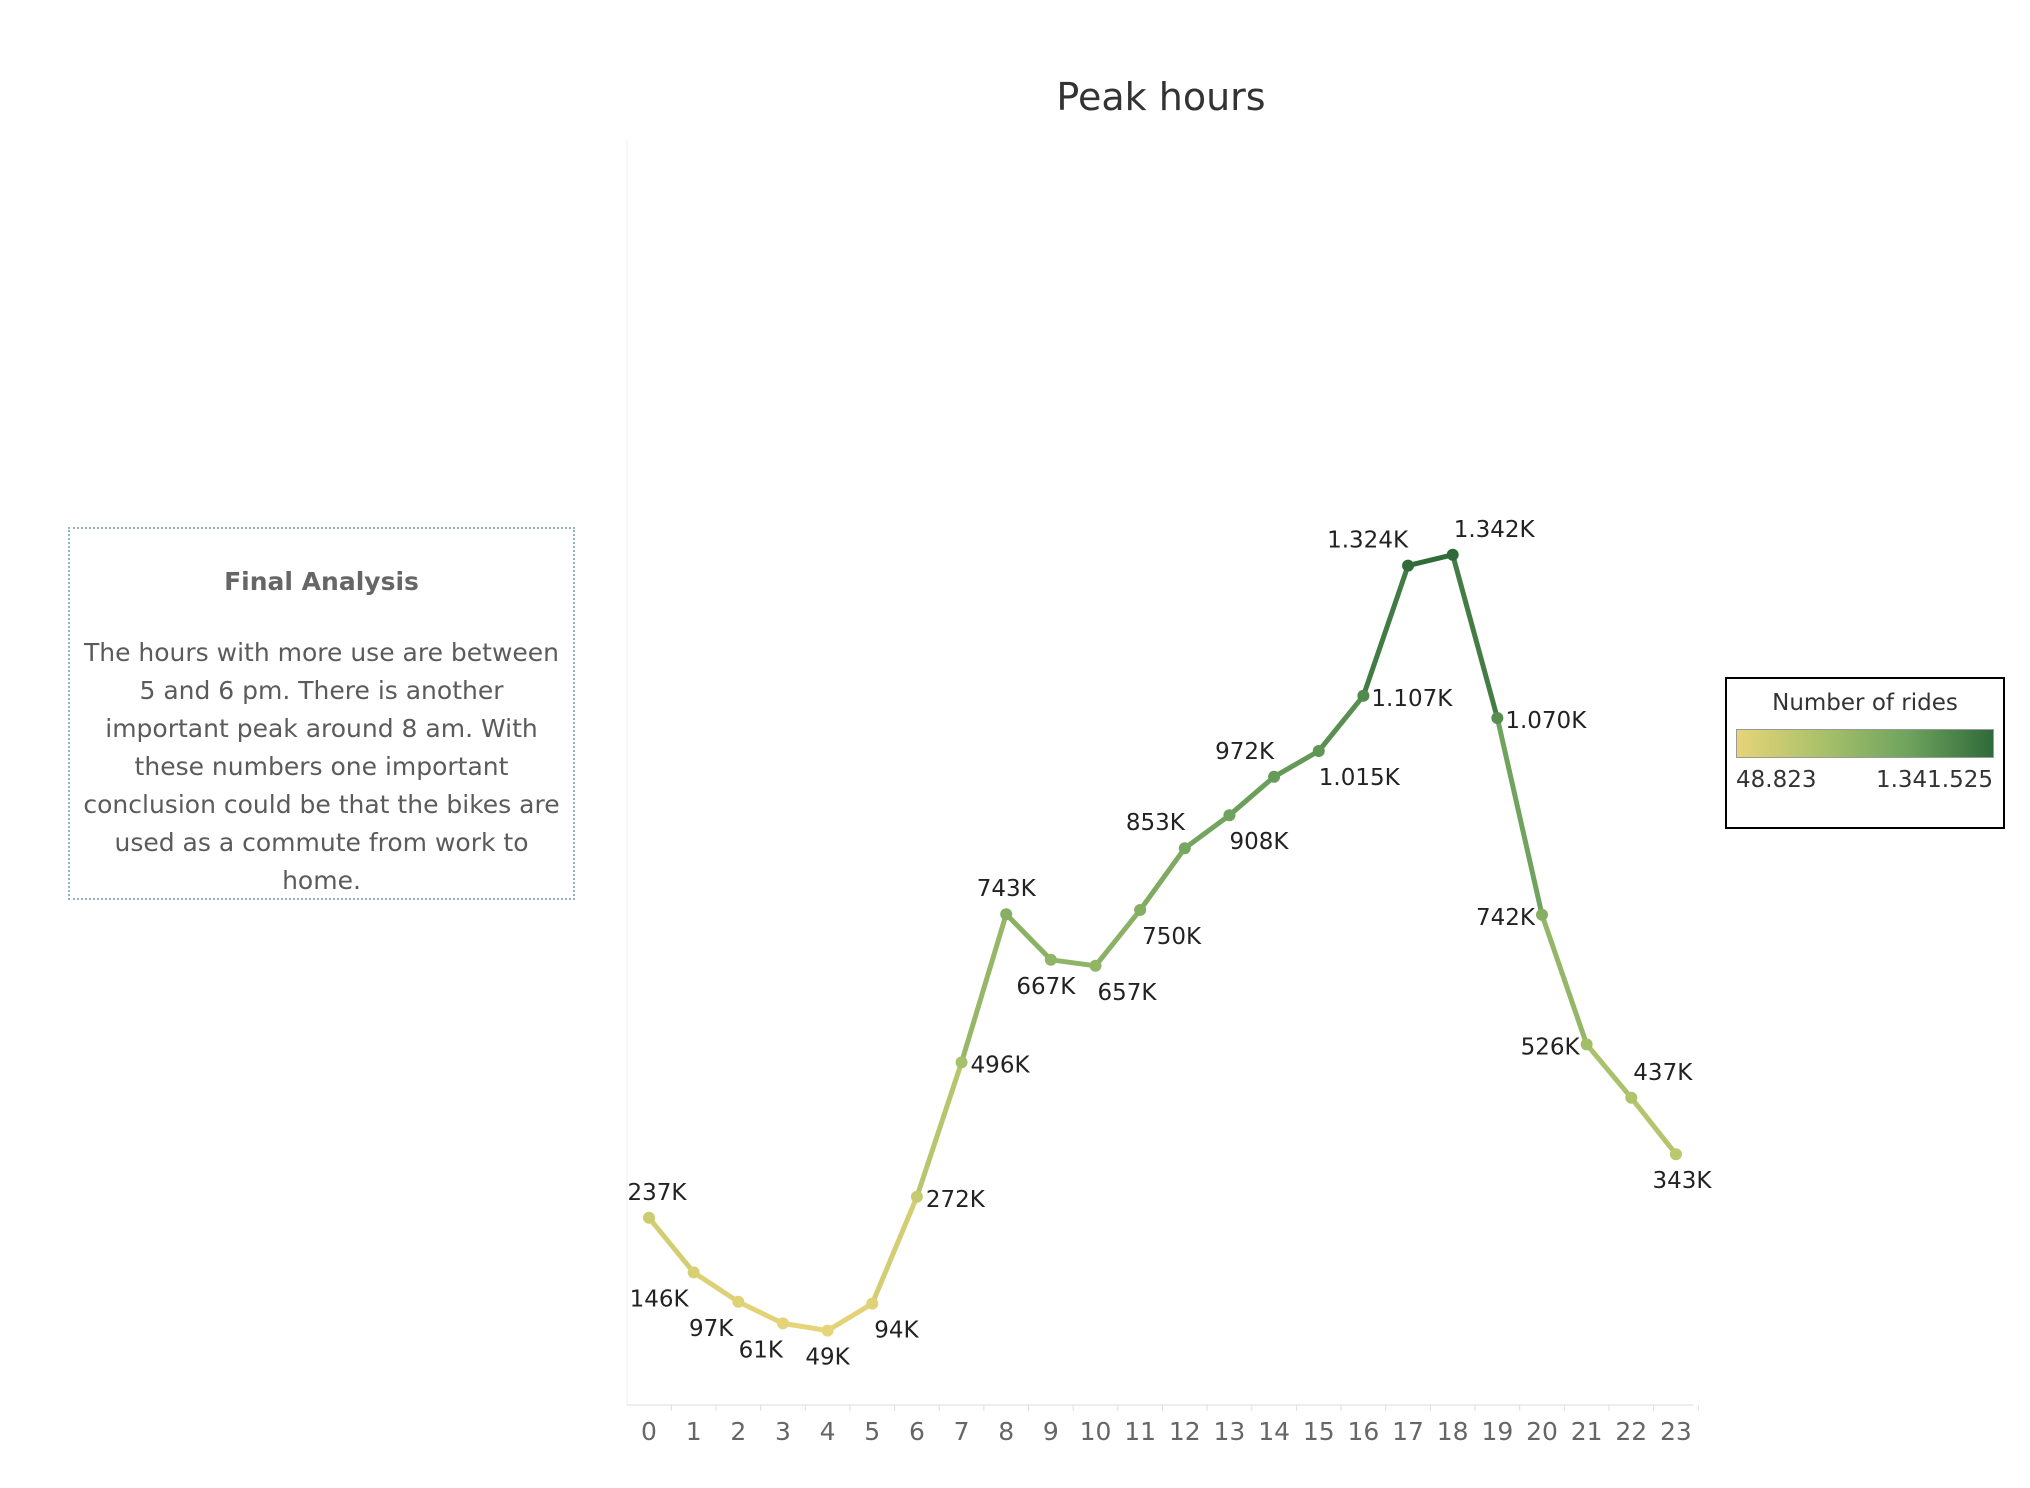  Describe the element at coordinates (956, 1200) in the screenshot. I see `data-label: 272K` at that location.